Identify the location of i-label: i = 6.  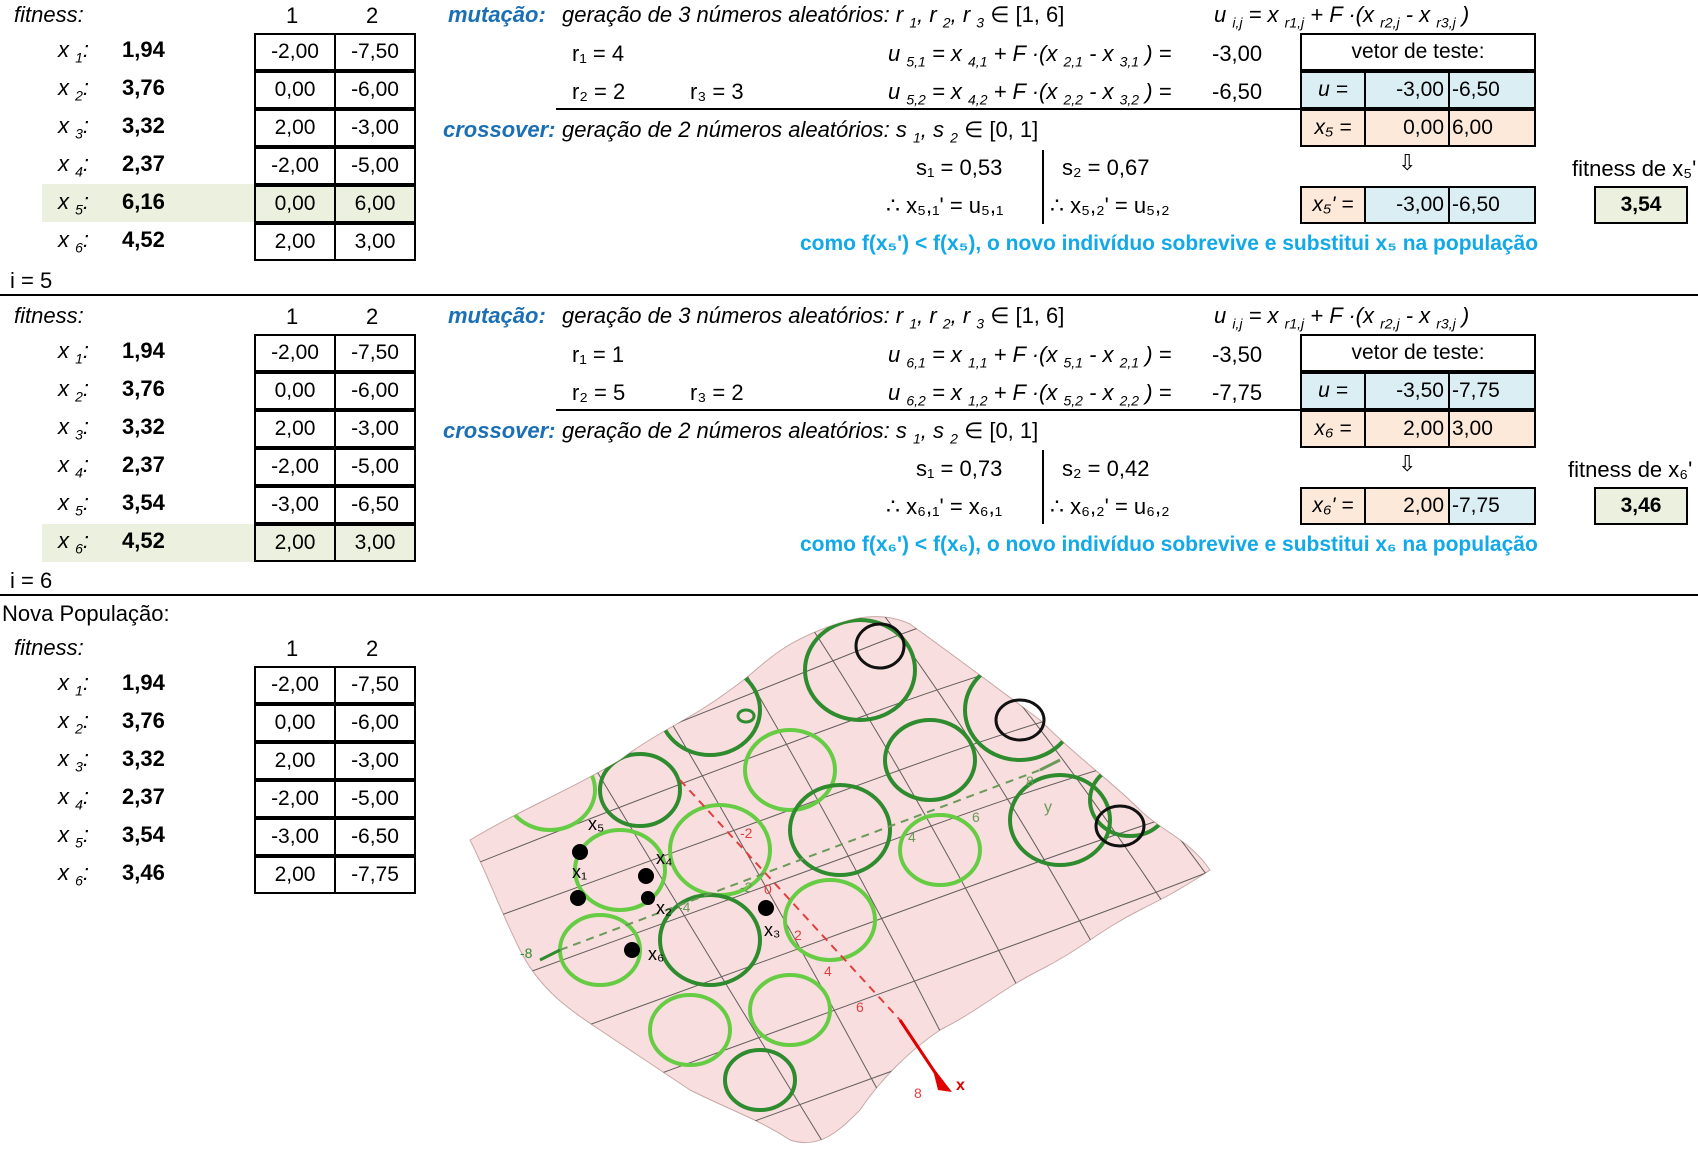
(31, 580).